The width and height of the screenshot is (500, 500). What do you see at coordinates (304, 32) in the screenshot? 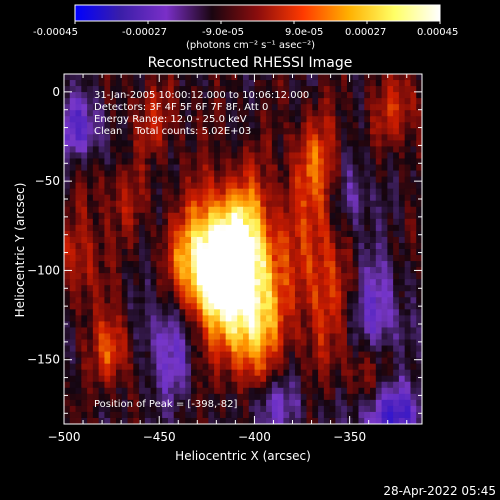
I see `colorbar-tick-label: 9.0e-05` at bounding box center [304, 32].